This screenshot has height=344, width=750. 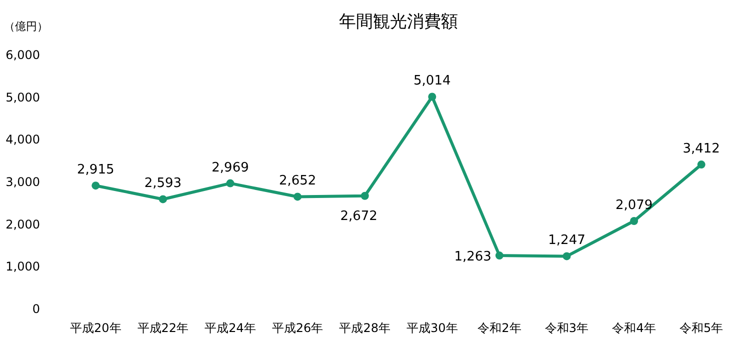 I want to click on data-label: 2,079, so click(x=634, y=205).